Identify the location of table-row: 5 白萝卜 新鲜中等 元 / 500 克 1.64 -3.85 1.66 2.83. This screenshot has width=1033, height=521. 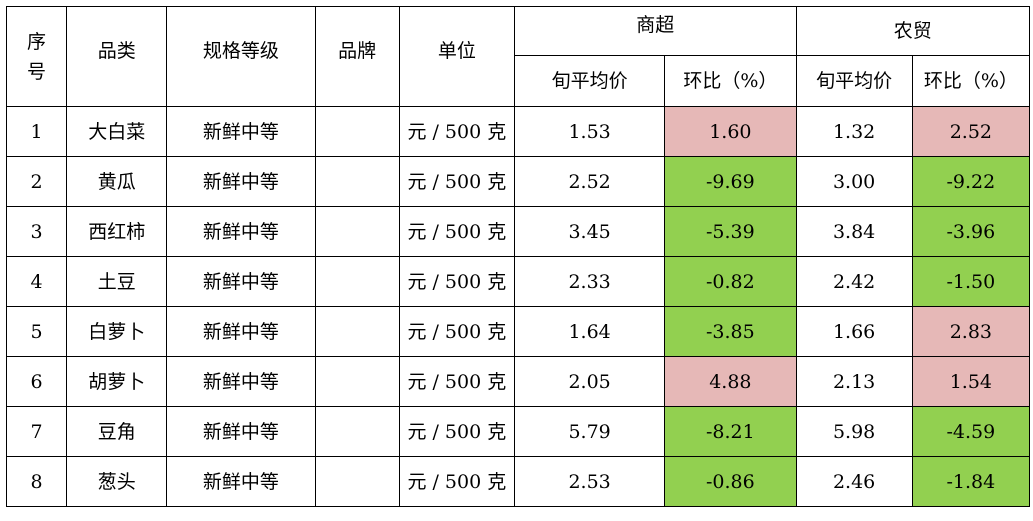
(518, 331).